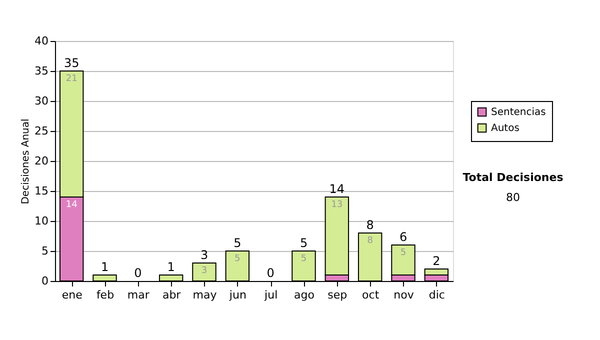 This screenshot has width=600, height=340. I want to click on x-tick-label: mar, so click(138, 295).